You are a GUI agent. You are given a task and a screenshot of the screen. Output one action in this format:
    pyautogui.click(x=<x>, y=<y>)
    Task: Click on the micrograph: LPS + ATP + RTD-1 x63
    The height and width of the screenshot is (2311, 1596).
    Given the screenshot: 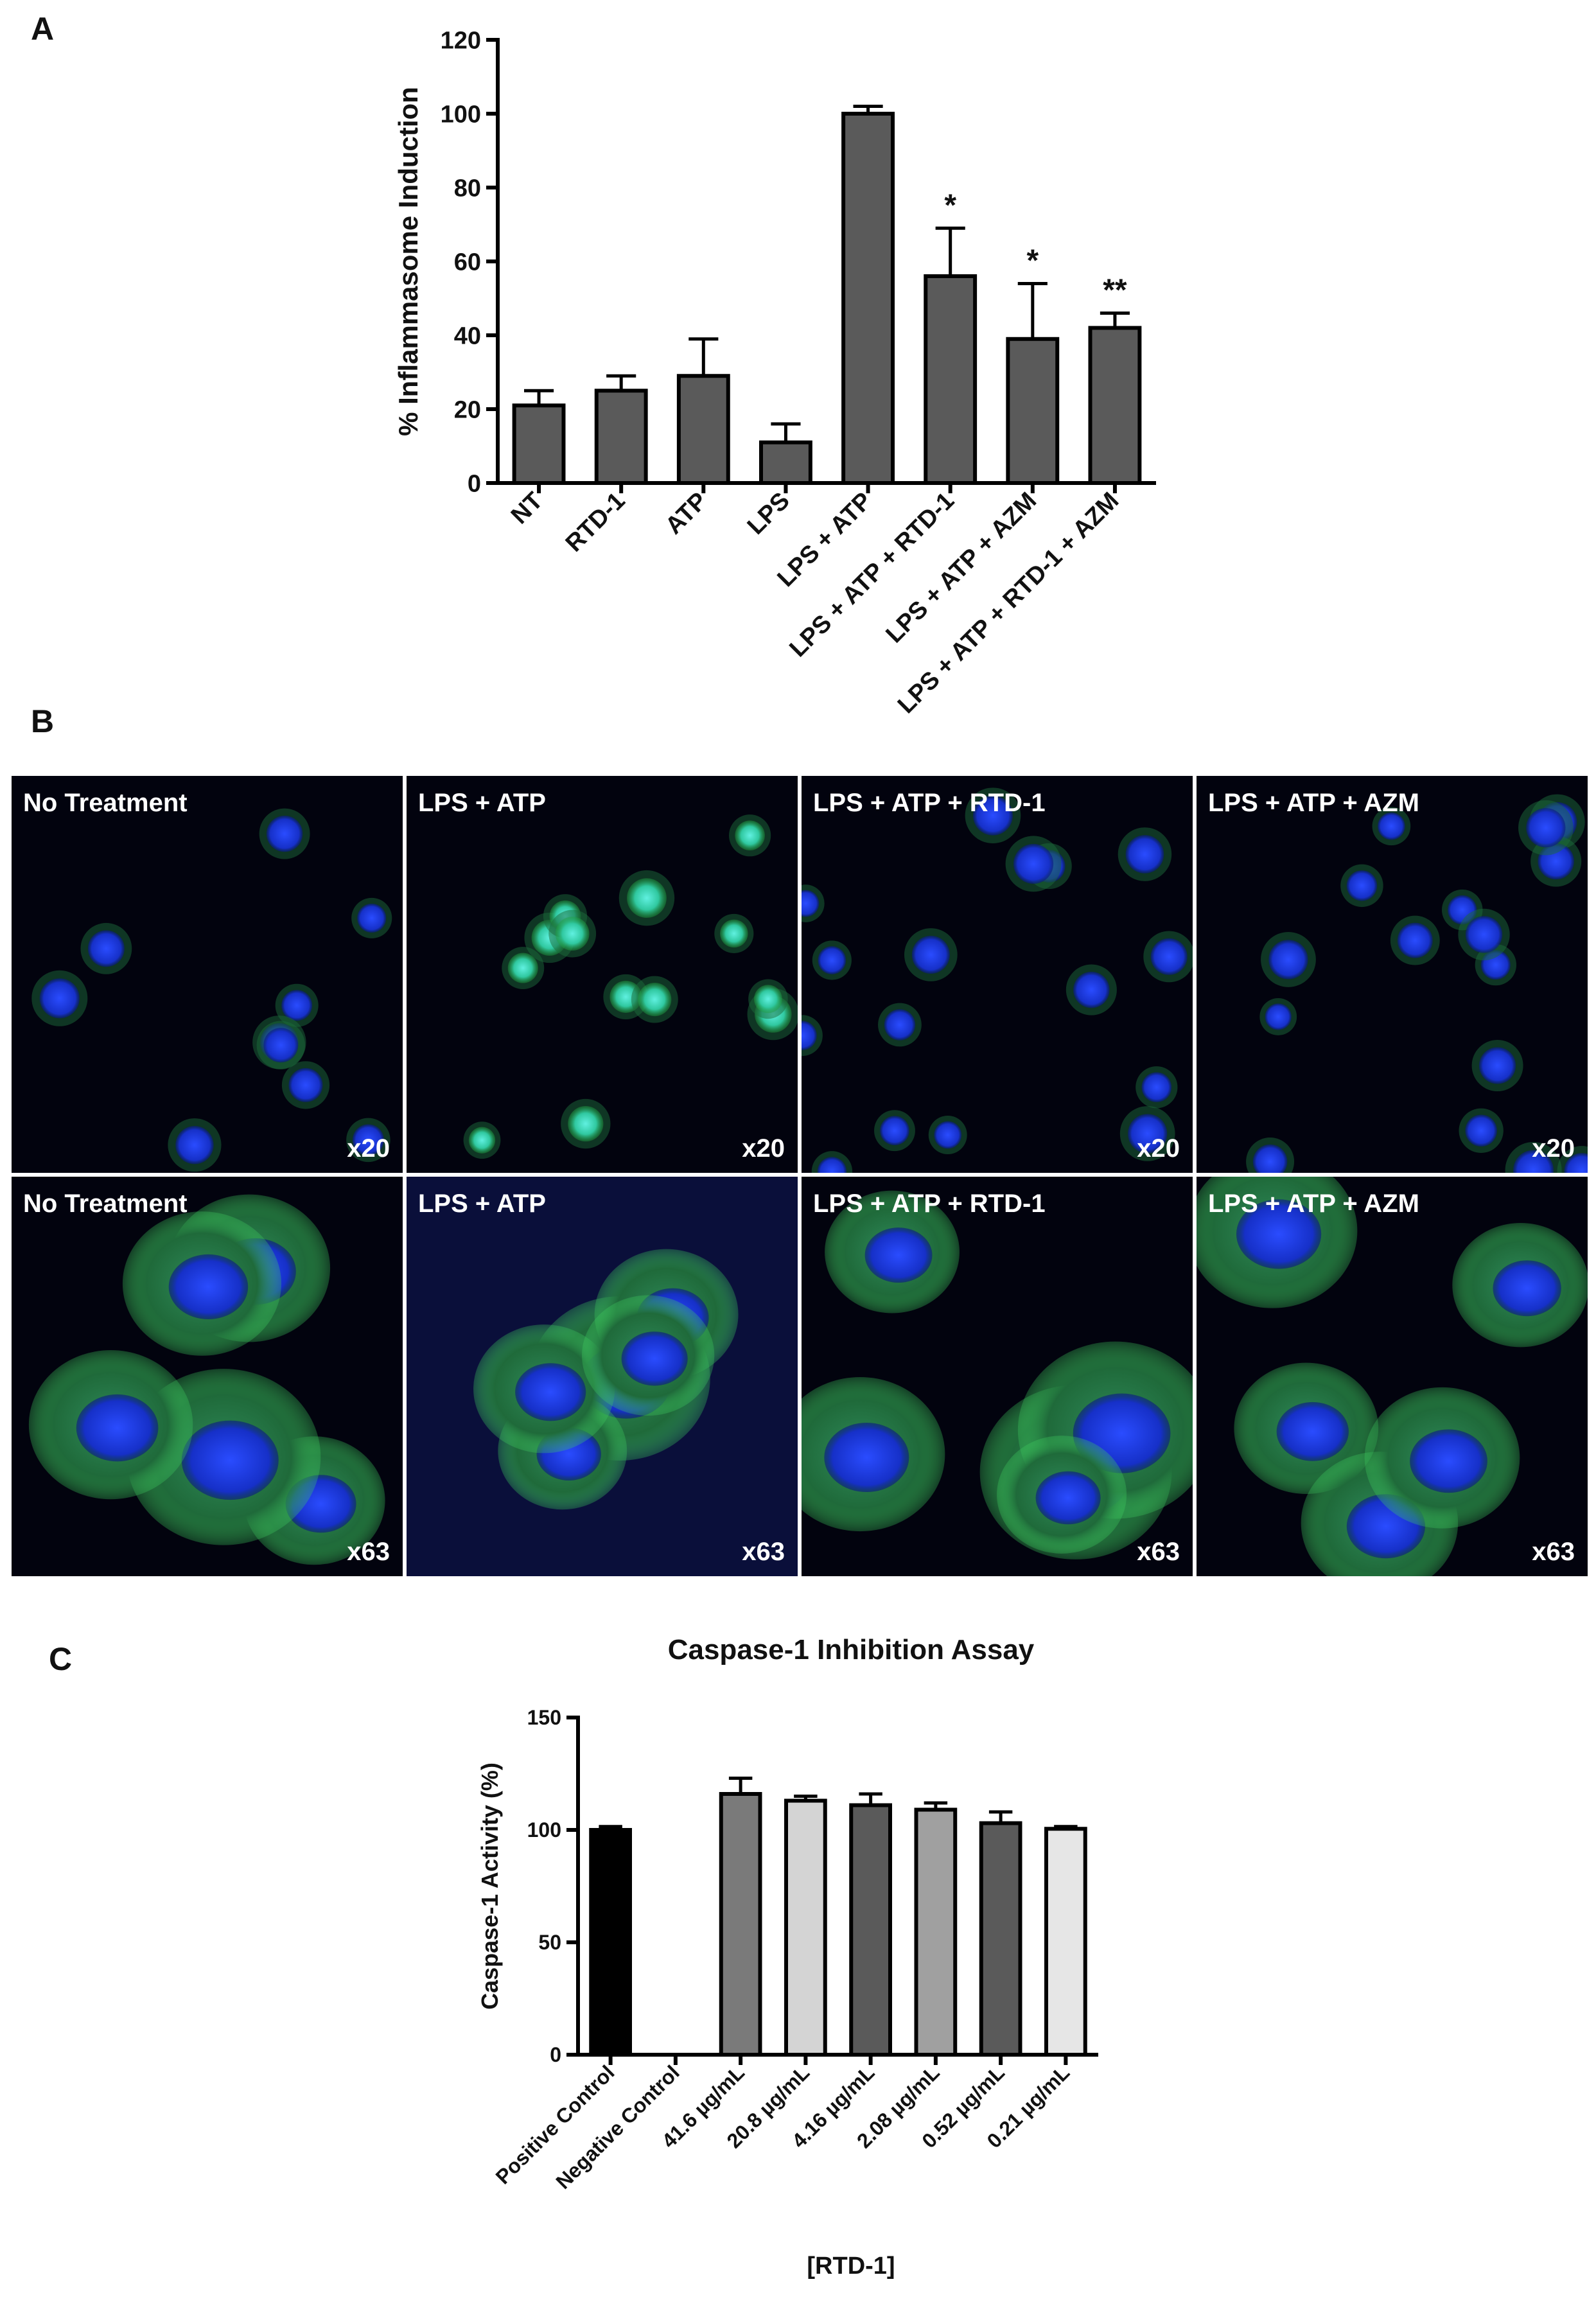 What is the action you would take?
    pyautogui.click(x=997, y=1376)
    